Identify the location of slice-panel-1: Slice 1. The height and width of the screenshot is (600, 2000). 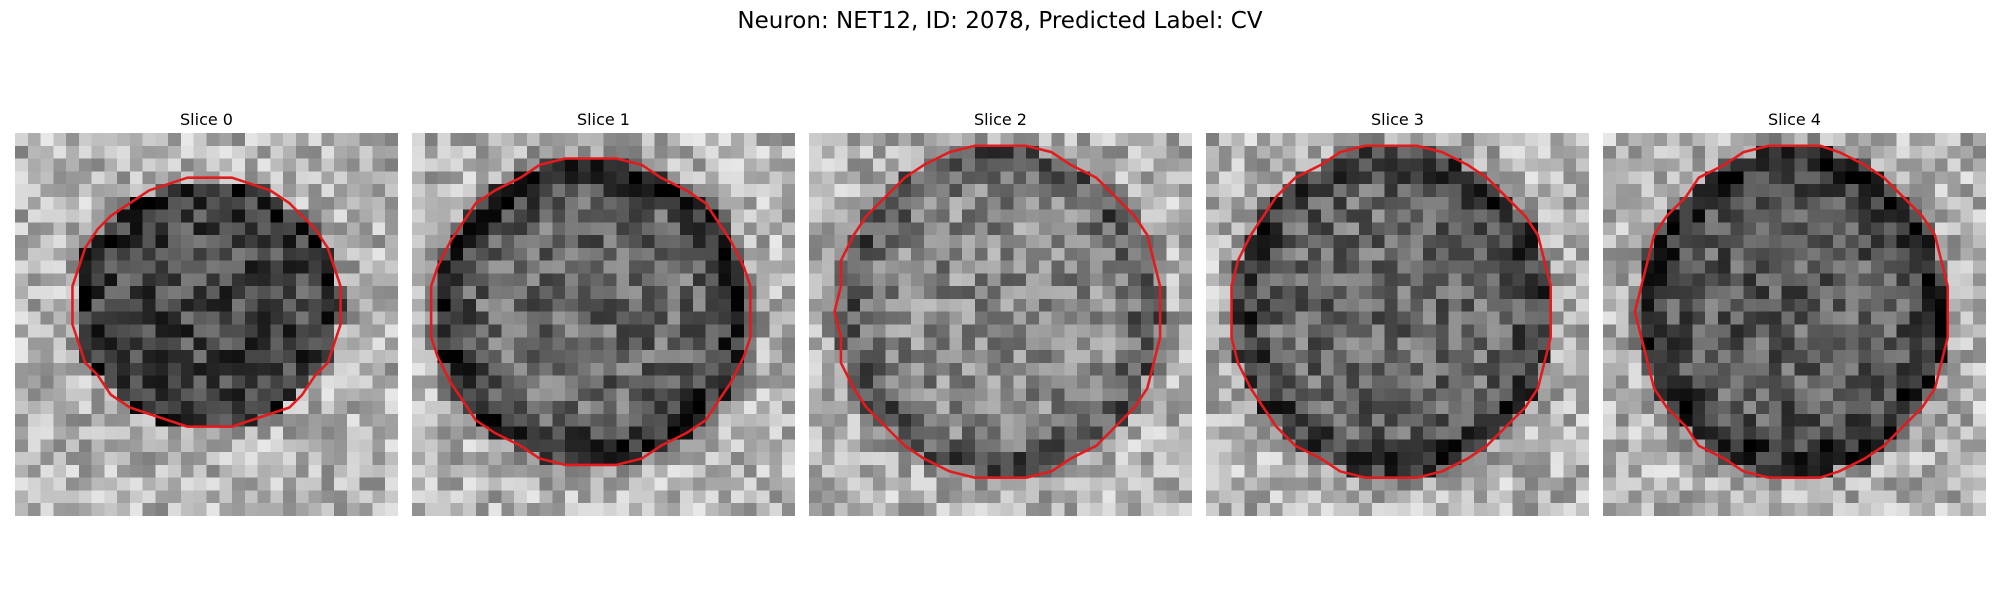
(603, 312).